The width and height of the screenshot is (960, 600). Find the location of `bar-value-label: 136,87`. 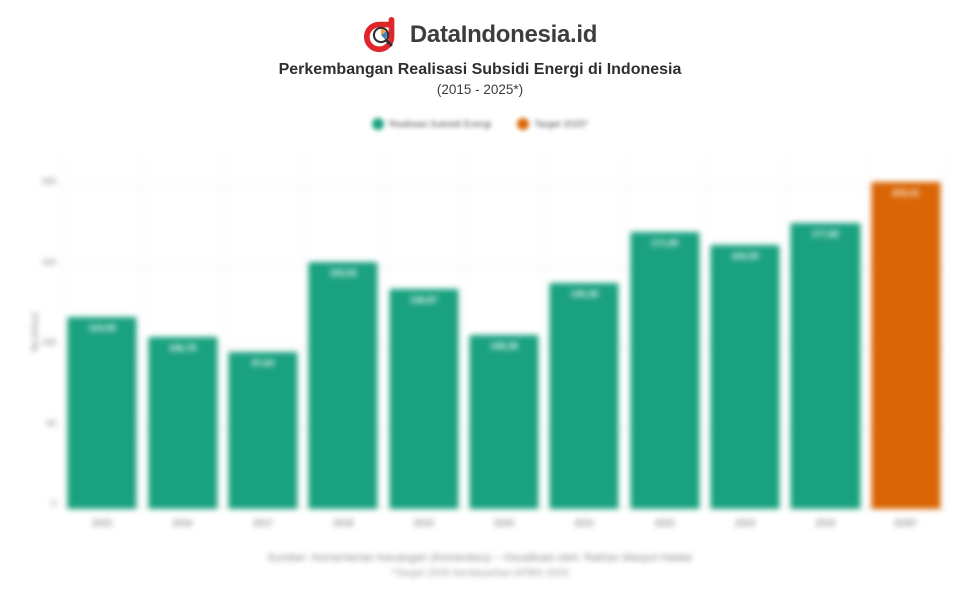

bar-value-label: 136,87 is located at coordinates (423, 299).